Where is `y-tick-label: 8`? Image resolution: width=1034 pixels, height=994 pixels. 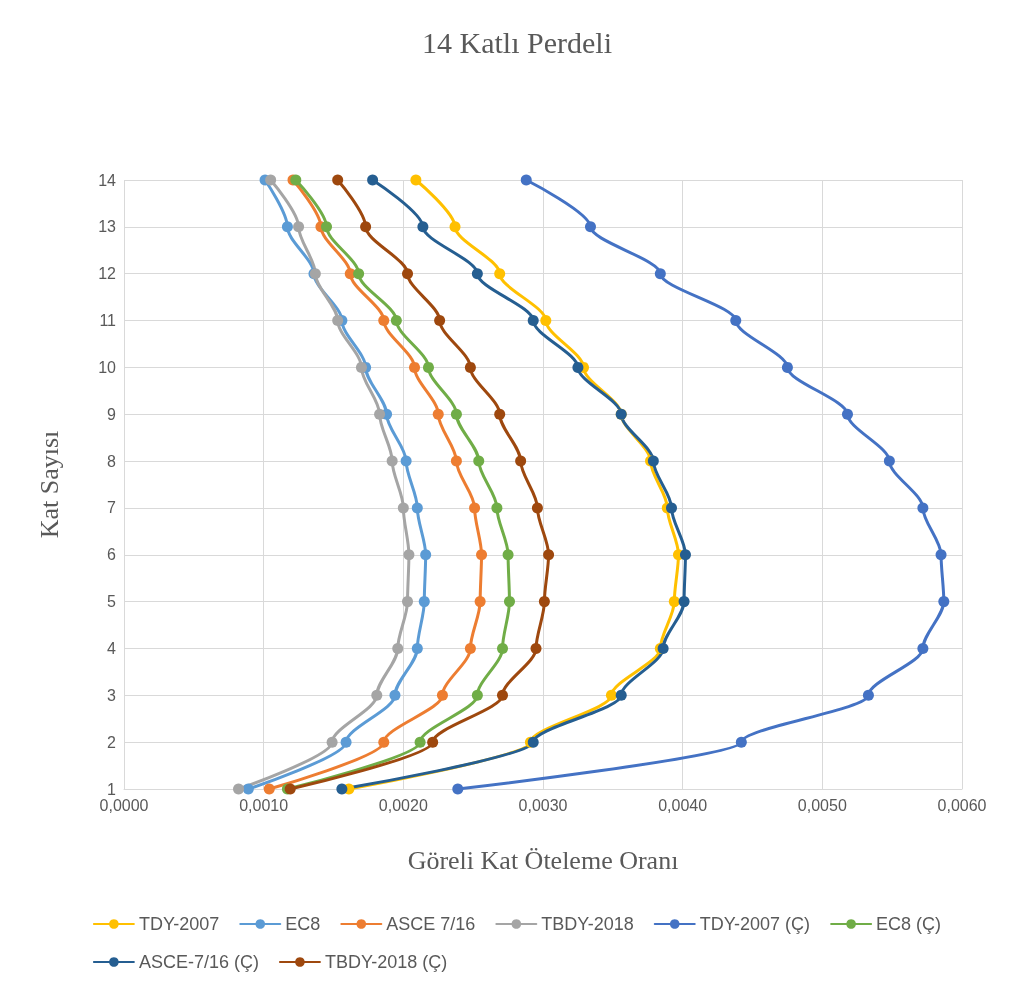 y-tick-label: 8 is located at coordinates (112, 461).